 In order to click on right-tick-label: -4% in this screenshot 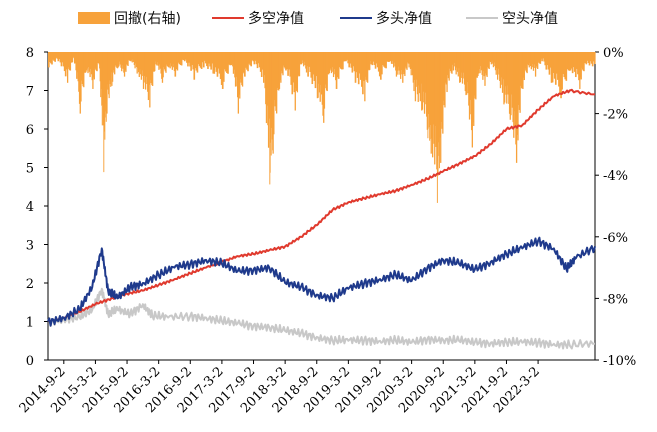, I will do `click(615, 176)`.